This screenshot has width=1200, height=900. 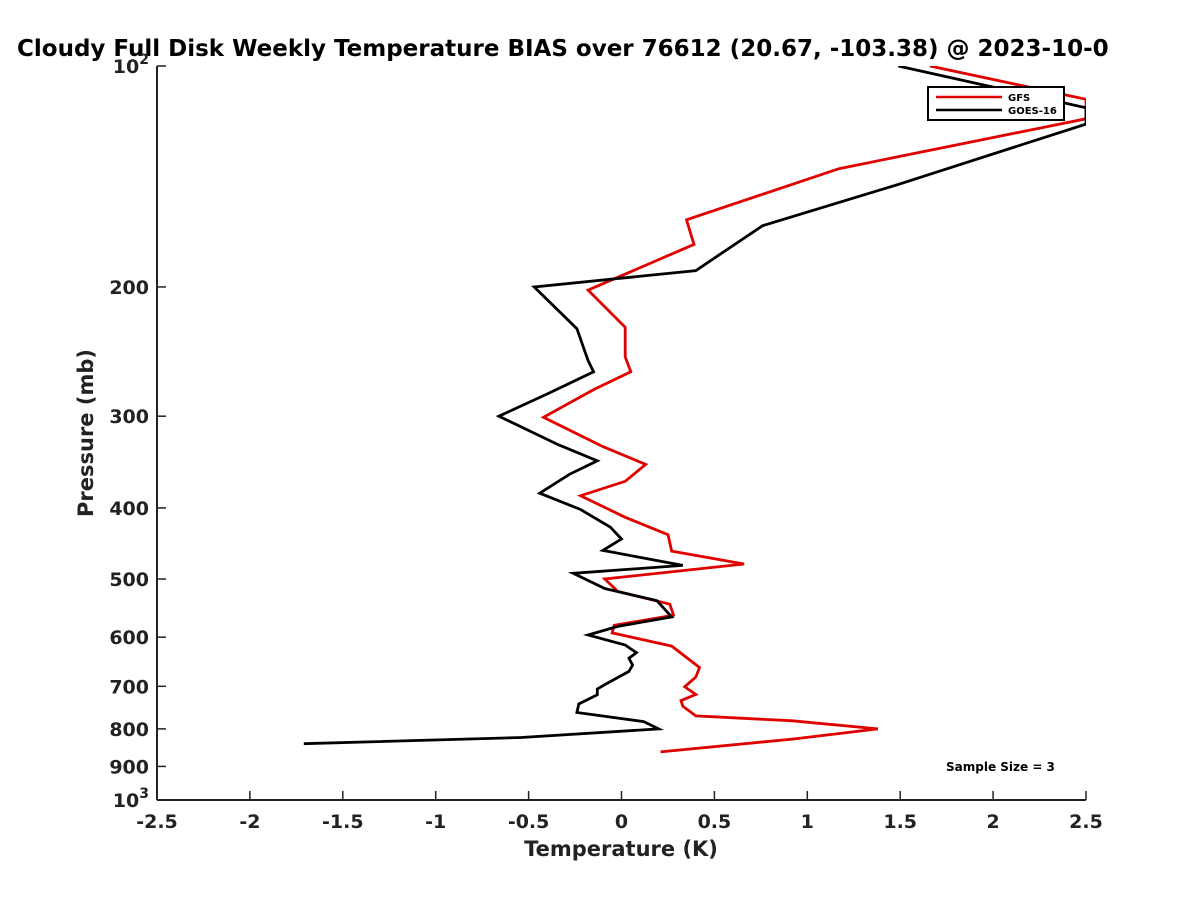 What do you see at coordinates (86, 433) in the screenshot?
I see `y-axis-label: Pressure (mb)` at bounding box center [86, 433].